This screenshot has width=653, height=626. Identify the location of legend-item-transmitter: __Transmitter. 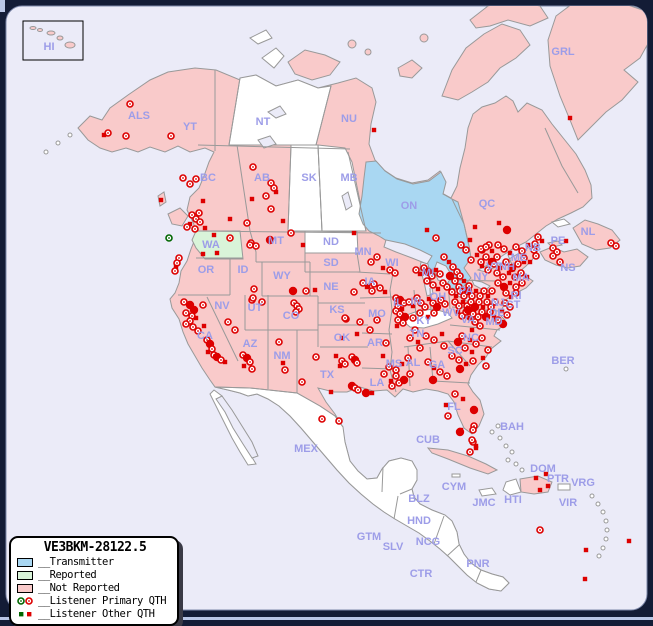
(95, 562).